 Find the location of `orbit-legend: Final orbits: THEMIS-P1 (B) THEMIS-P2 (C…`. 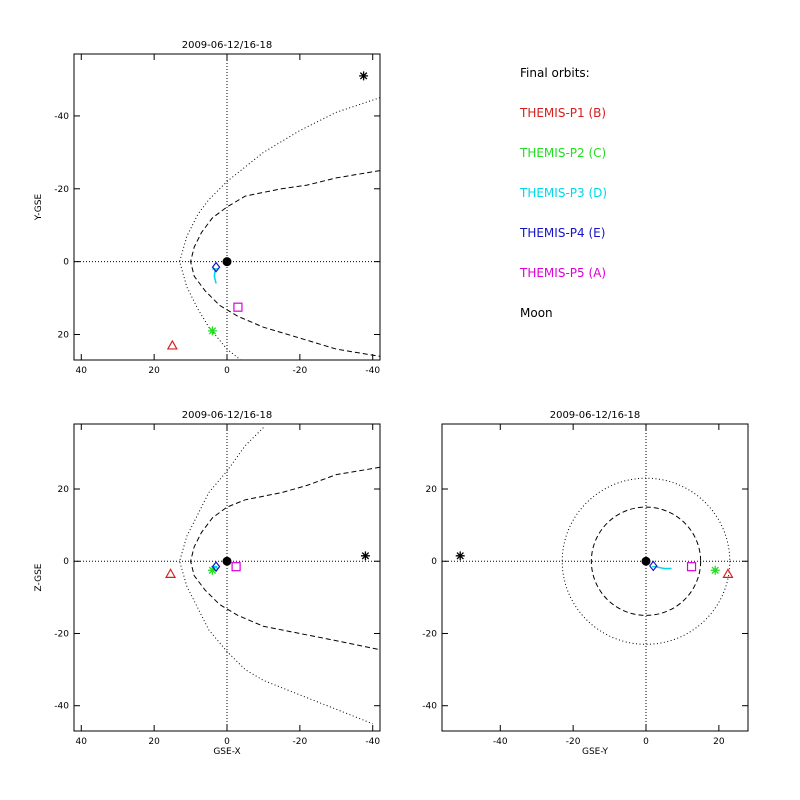

orbit-legend: Final orbits: THEMIS-P1 (B) THEMIS-P2 (C… is located at coordinates (650, 201).